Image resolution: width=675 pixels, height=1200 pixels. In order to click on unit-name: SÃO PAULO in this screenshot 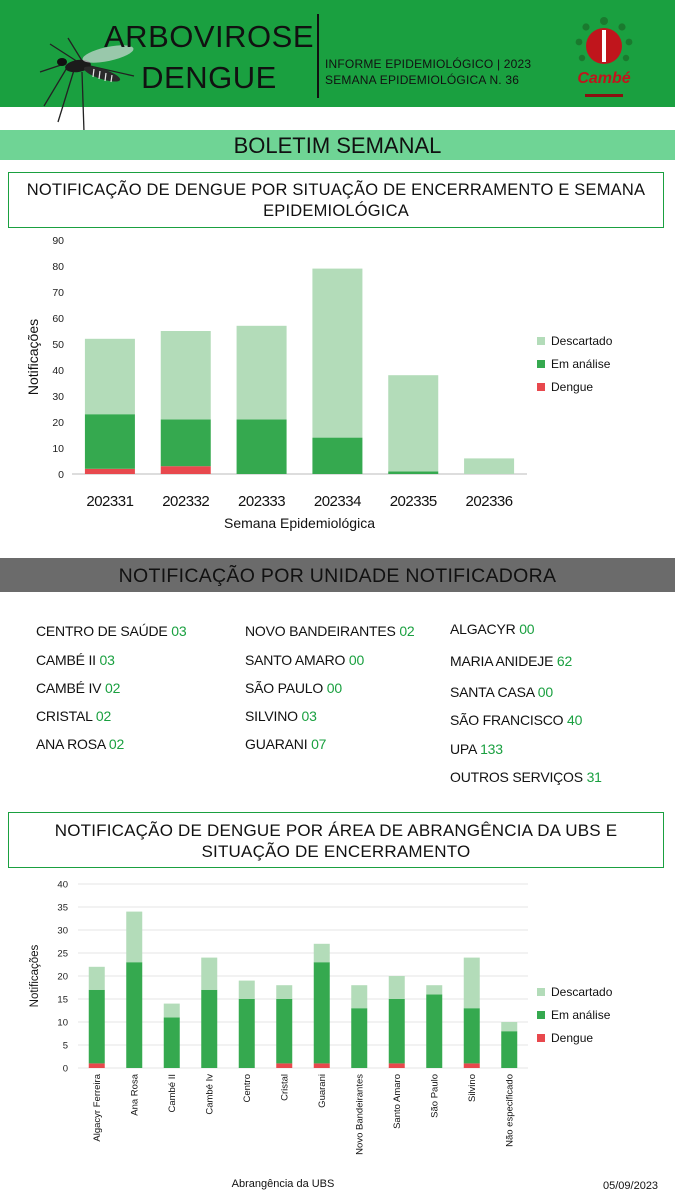, I will do `click(286, 688)`.